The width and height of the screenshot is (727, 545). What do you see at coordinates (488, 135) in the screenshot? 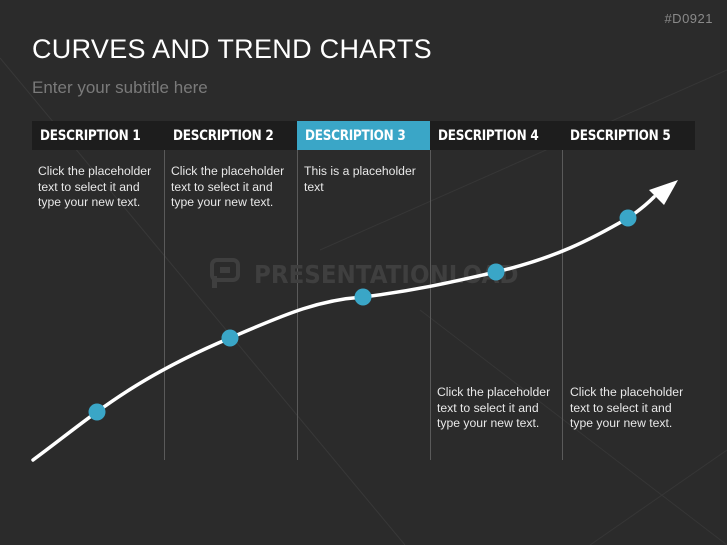
I see `column-header-label: DESCRIPTION 4` at bounding box center [488, 135].